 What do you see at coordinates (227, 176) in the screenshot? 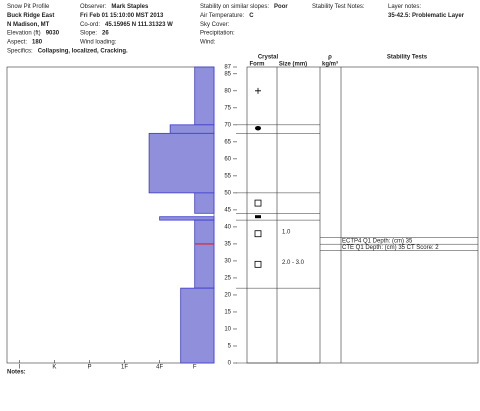
I see `y-tick-label: 55` at bounding box center [227, 176].